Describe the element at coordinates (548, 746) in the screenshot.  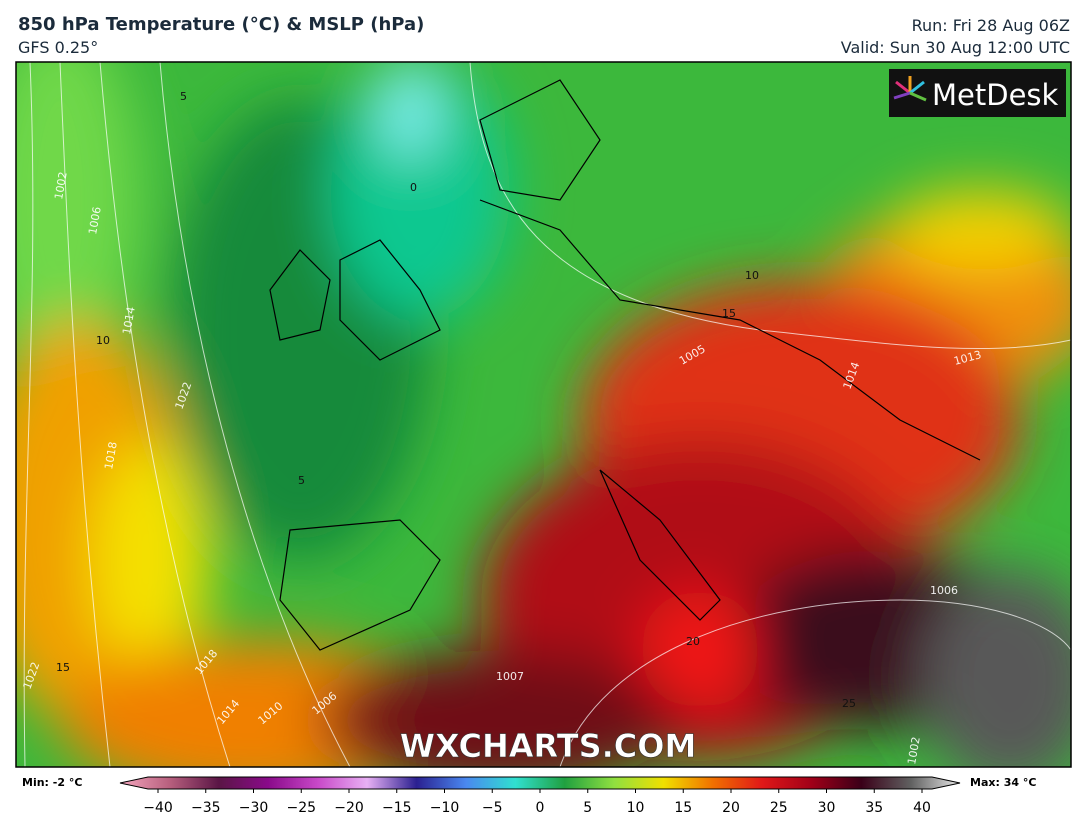
I see `watermark: WXCHARTS.COM` at that location.